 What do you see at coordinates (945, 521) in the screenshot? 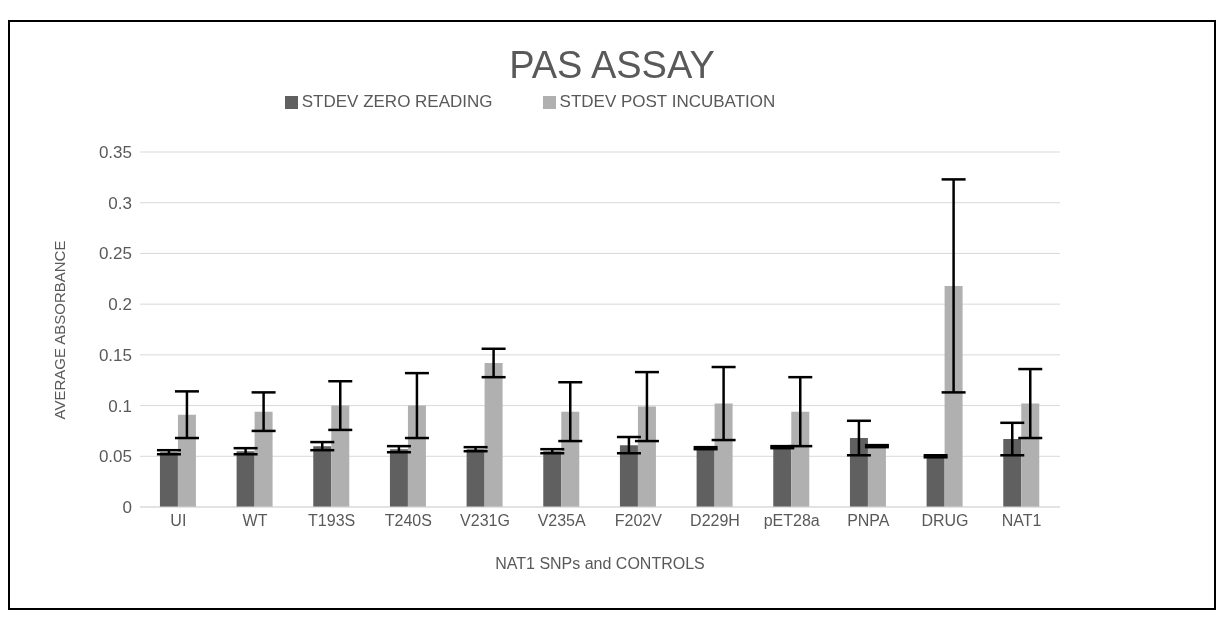
I see `x-tick-label: DRUG` at bounding box center [945, 521].